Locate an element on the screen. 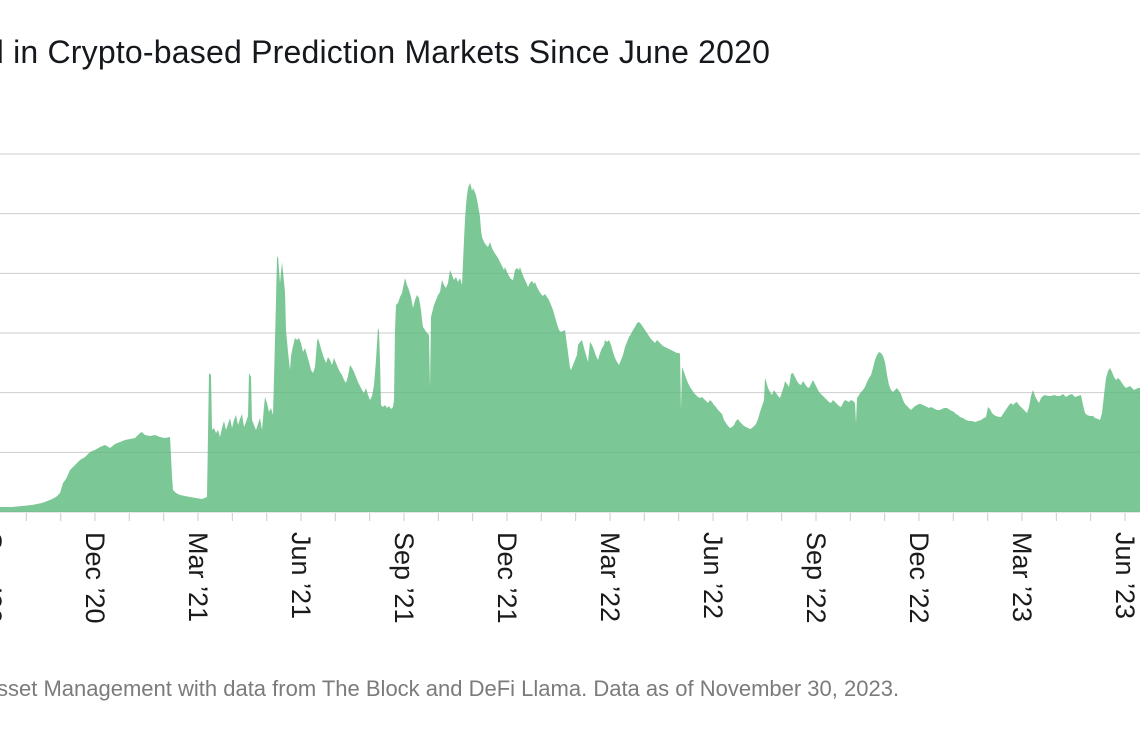  x-axis-label: Dec ’21 is located at coordinates (507, 578).